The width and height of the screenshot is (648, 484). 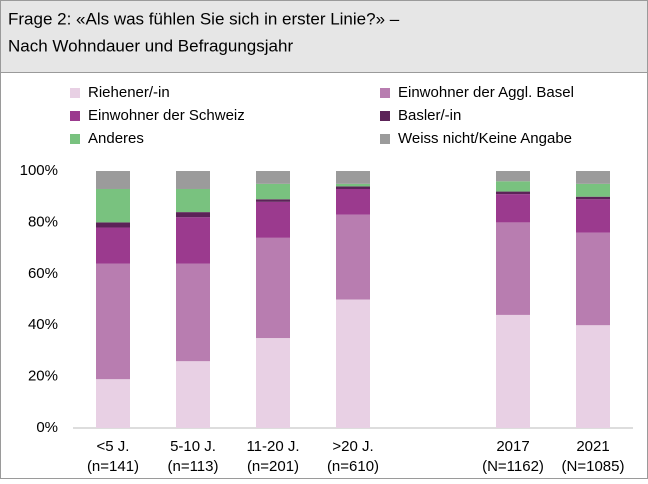 What do you see at coordinates (116, 138) in the screenshot?
I see `legend-label: Anderes` at bounding box center [116, 138].